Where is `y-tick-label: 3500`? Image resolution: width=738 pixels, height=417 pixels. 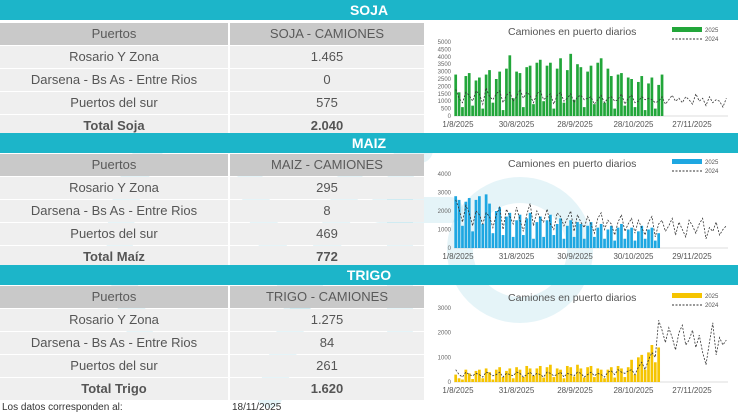 y-tick-label: 3500 is located at coordinates (445, 65).